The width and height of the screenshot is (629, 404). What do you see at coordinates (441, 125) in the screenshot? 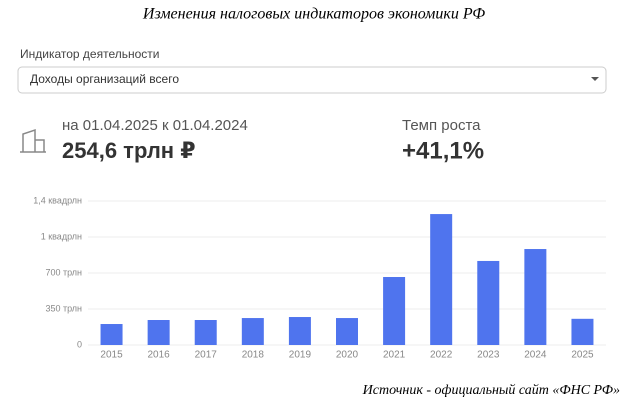
I see `growth-label: Темп роста` at bounding box center [441, 125].